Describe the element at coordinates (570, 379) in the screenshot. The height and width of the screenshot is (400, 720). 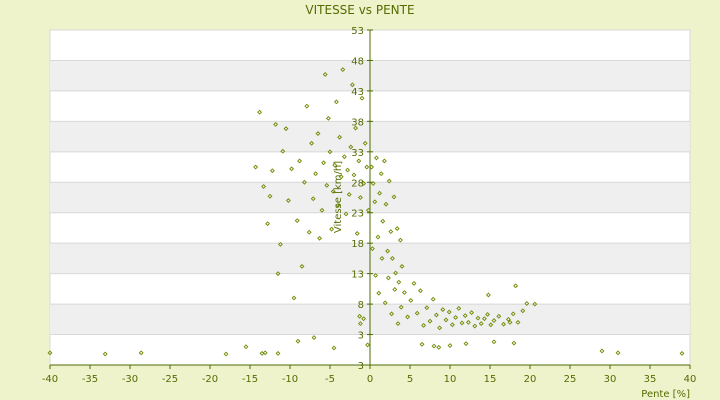
I see `x-tick-label: 25` at that location.